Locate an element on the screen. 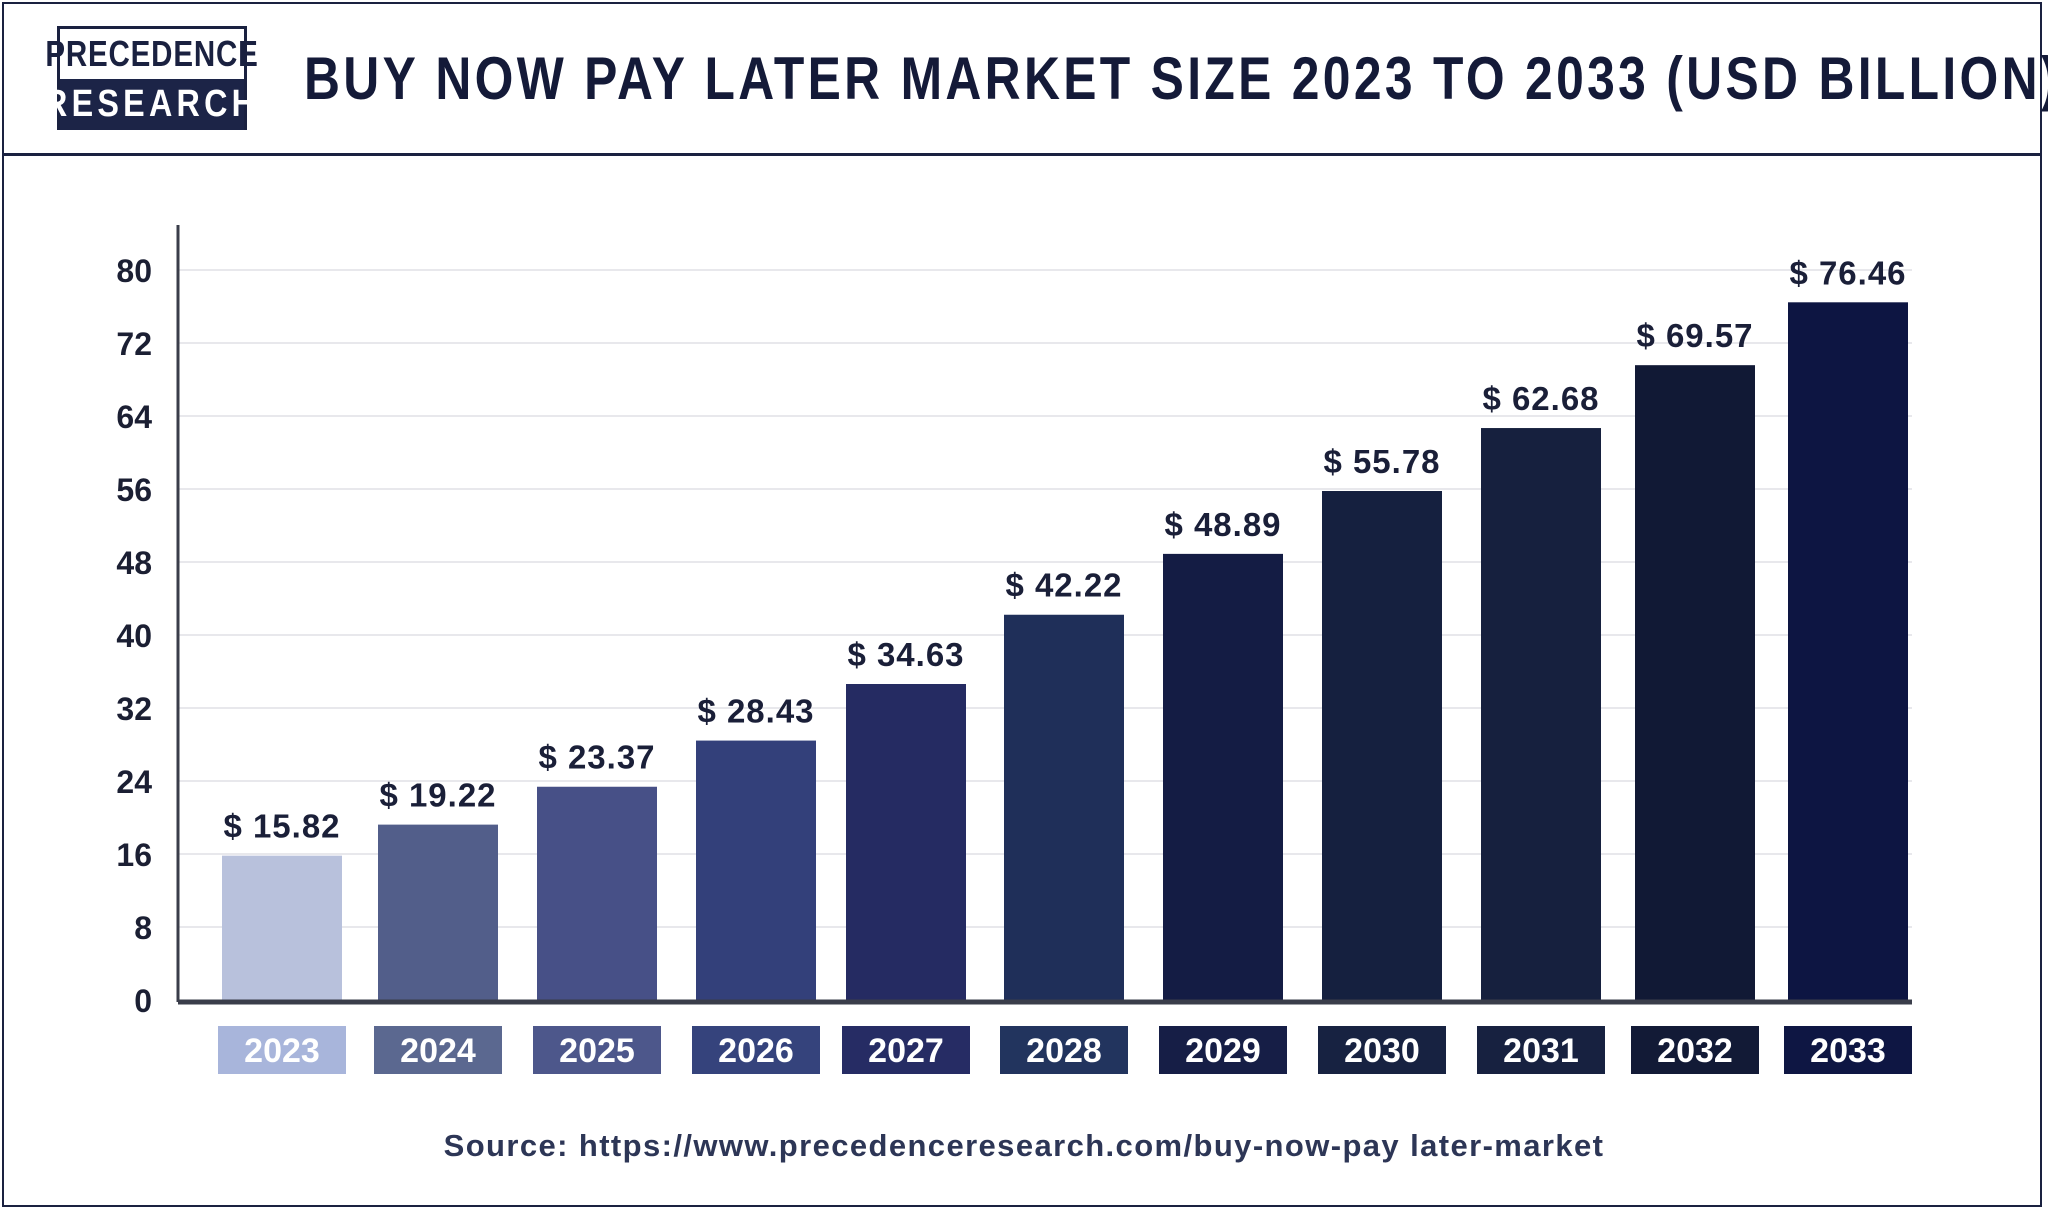  x-tick-label: 2024 is located at coordinates (438, 1051).